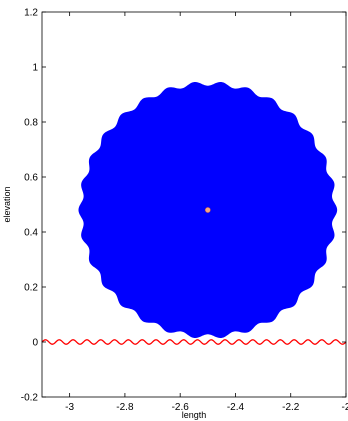 The width and height of the screenshot is (348, 421). What do you see at coordinates (194, 342) in the screenshot?
I see `ground-line` at bounding box center [194, 342].